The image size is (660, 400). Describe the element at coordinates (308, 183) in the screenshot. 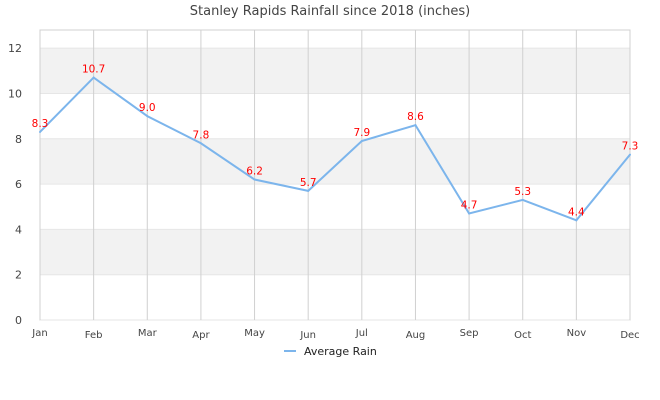

I see `data-label: 5.7` at that location.